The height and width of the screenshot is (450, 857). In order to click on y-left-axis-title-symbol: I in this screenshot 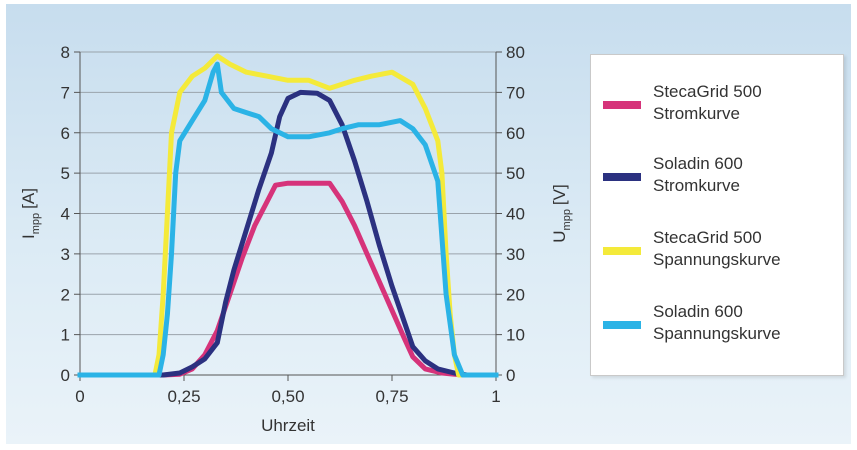, I will do `click(28, 236)`.